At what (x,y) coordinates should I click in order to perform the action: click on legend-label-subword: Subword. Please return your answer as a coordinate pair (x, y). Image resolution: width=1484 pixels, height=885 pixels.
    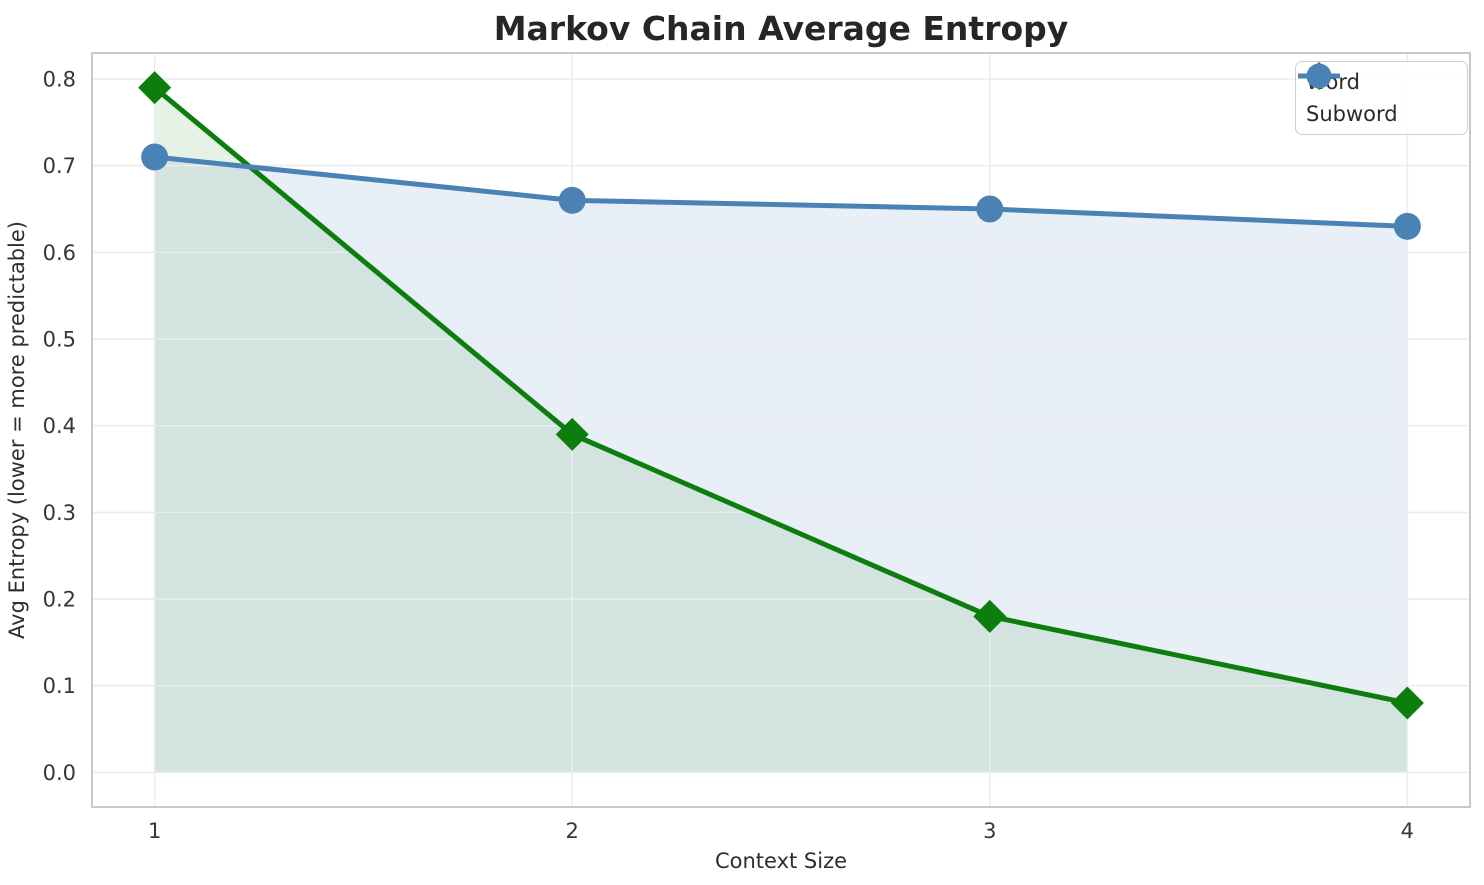
    Looking at the image, I should click on (1352, 114).